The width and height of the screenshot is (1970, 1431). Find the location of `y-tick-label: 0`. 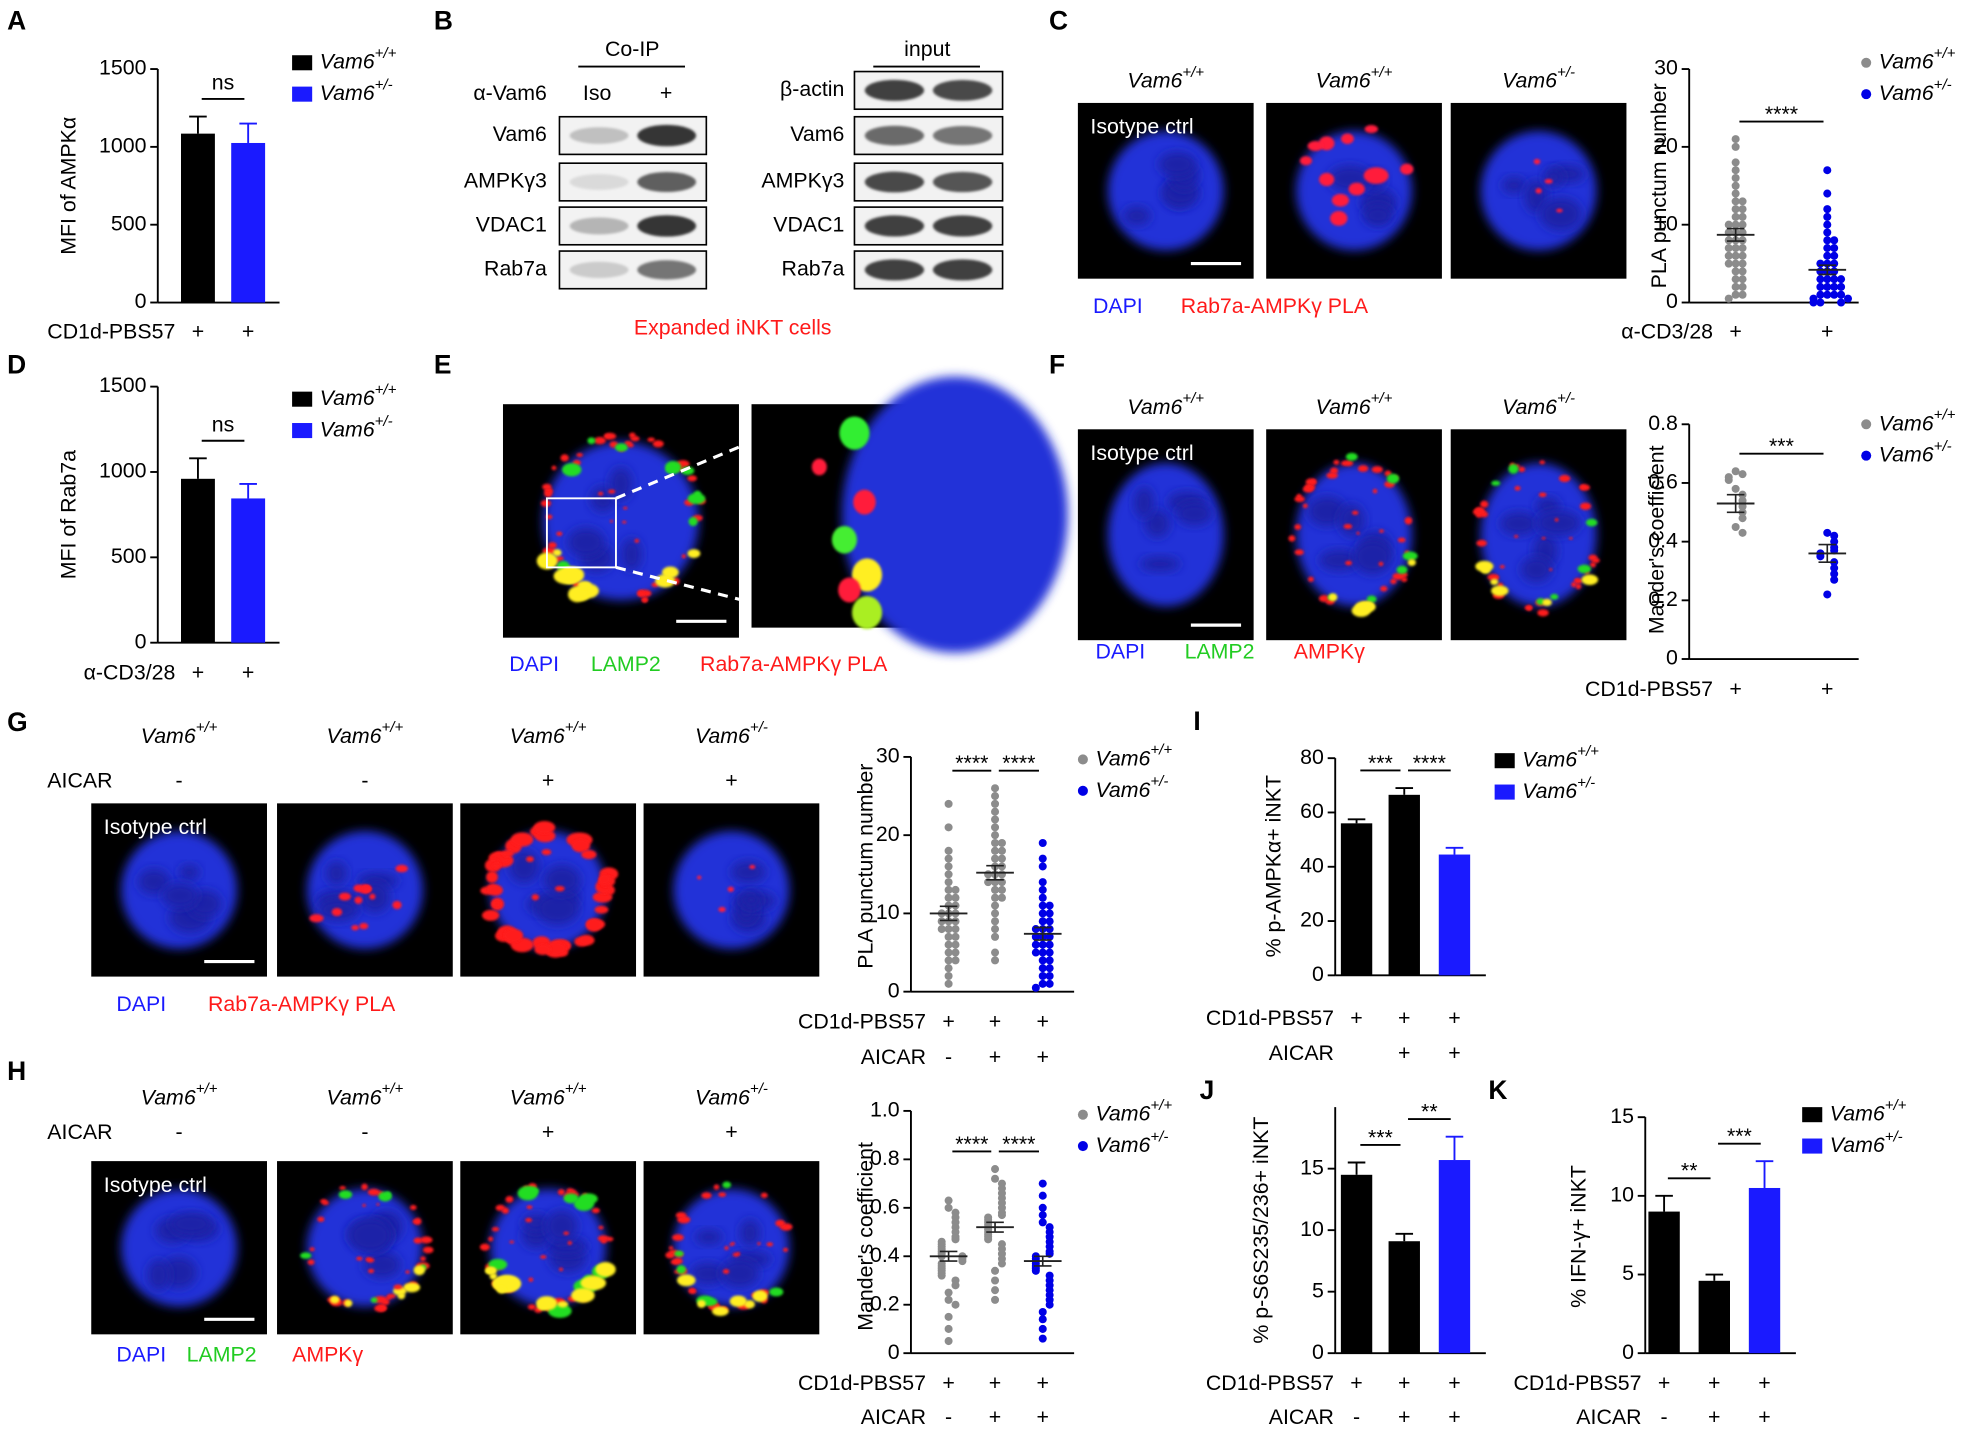

y-tick-label: 0 is located at coordinates (141, 301).